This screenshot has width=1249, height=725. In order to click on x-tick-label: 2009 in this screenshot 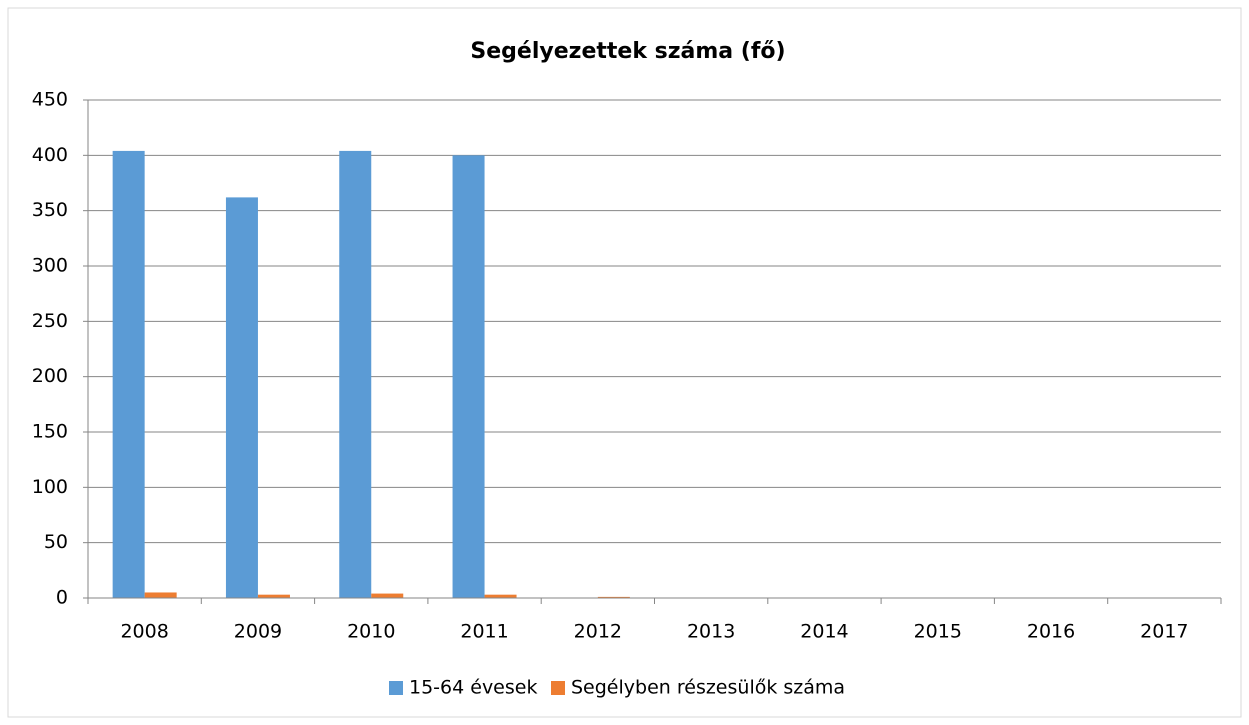, I will do `click(258, 632)`.